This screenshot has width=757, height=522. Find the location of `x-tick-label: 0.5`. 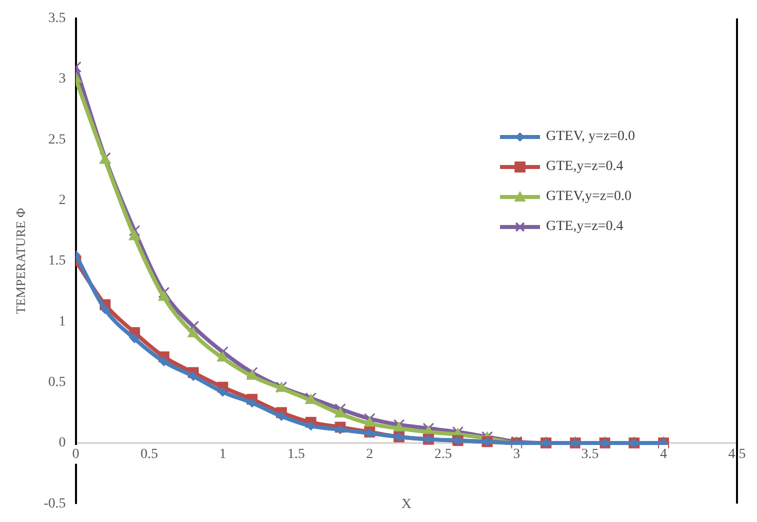

x-tick-label: 0.5 is located at coordinates (149, 454).